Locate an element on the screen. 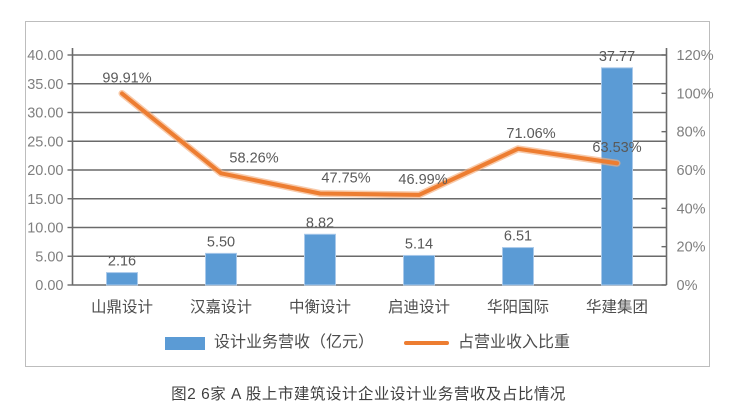  legend-item-line: 占营业收入比重 is located at coordinates (487, 343).